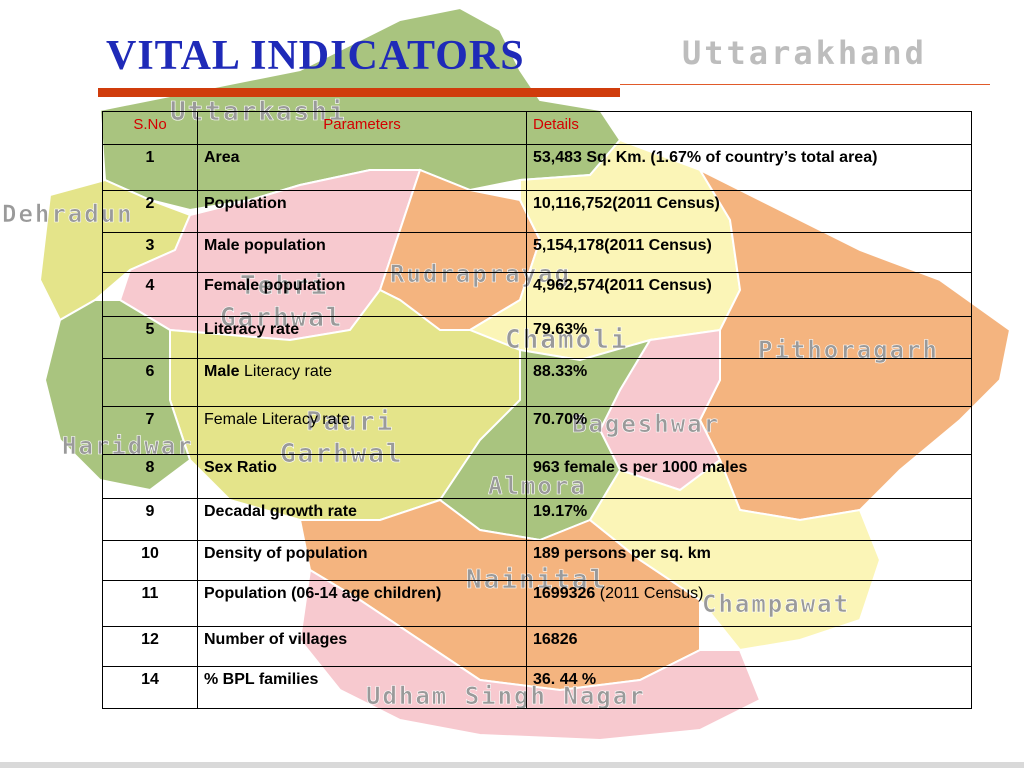  I want to click on parameter-bold-text: Decadal growth rate, so click(280, 511).